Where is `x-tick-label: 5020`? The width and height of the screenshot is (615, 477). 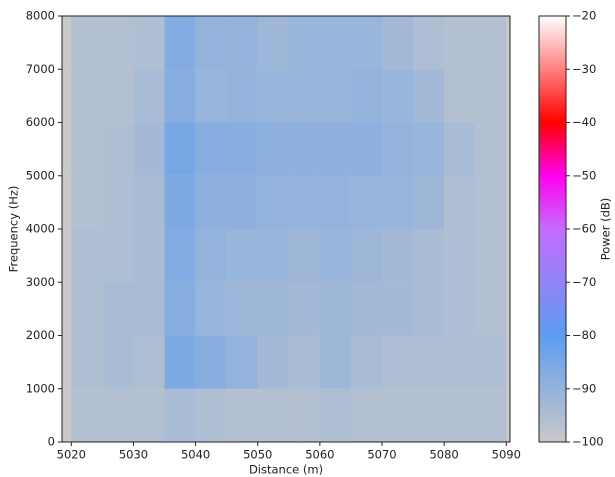 x-tick-label: 5020 is located at coordinates (71, 455).